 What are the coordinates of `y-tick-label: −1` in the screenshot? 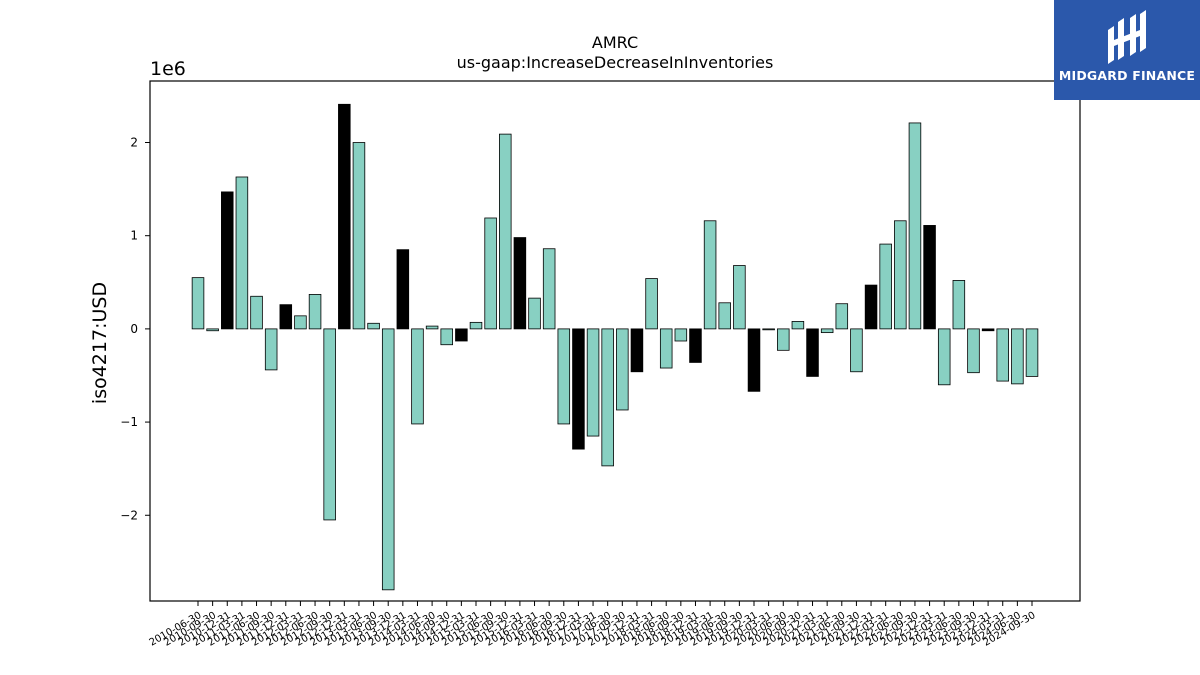 It's located at (129, 422).